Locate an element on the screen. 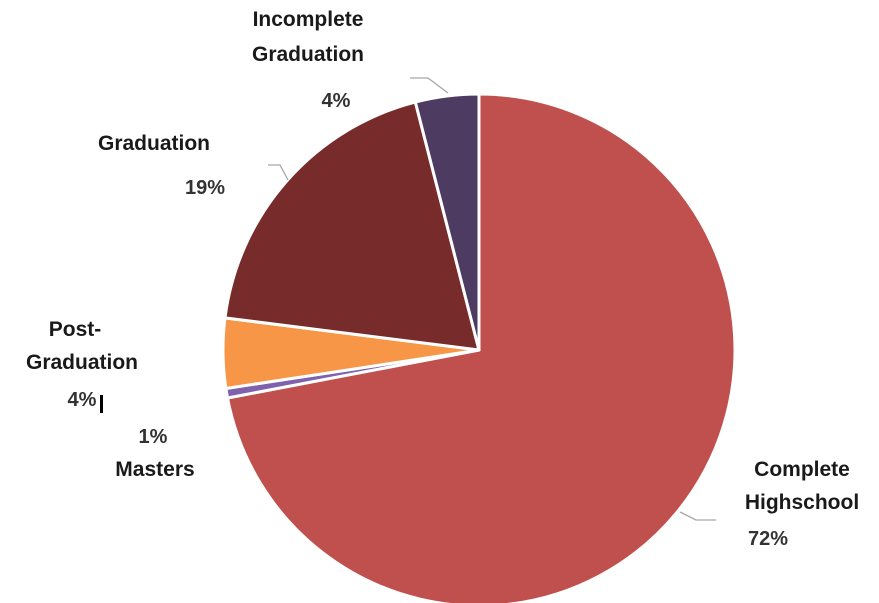 This screenshot has width=879, height=603. leader-line-incomplete-graduation is located at coordinates (429, 85).